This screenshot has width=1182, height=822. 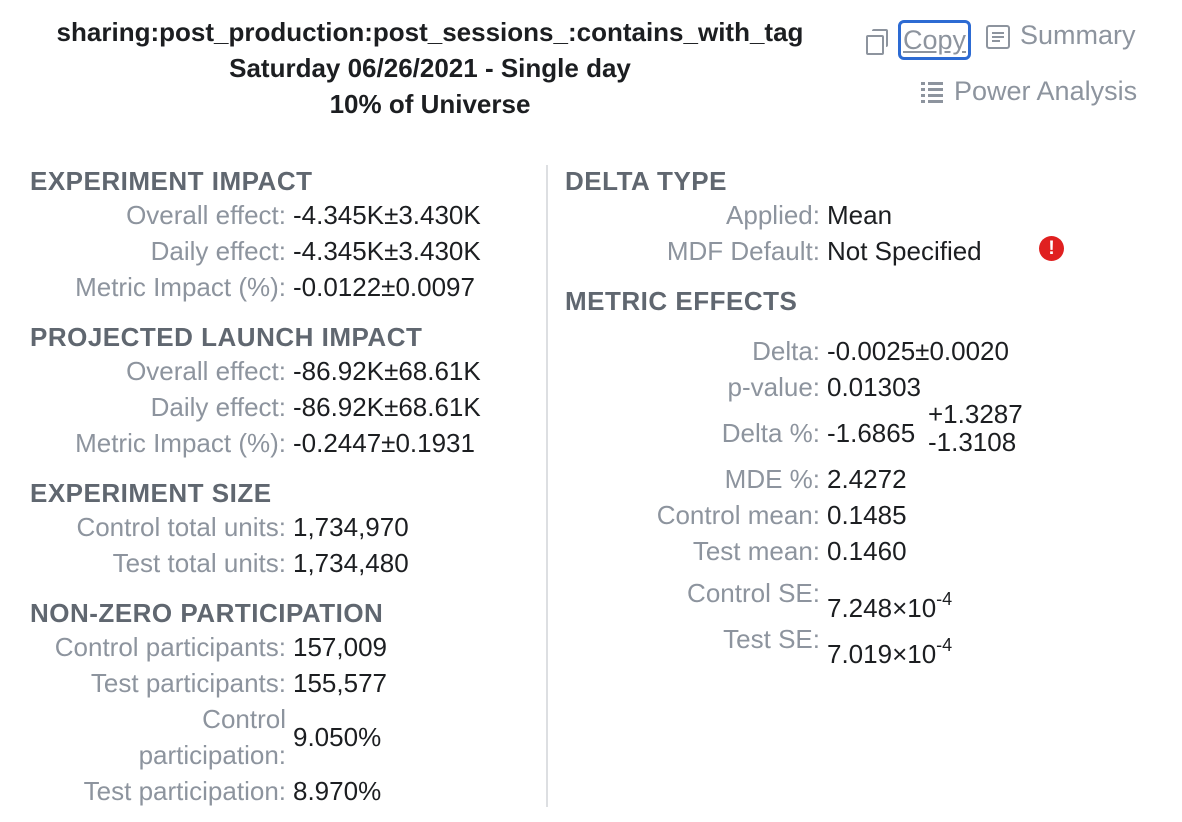 I want to click on stat-value: 0.01303, so click(x=874, y=387).